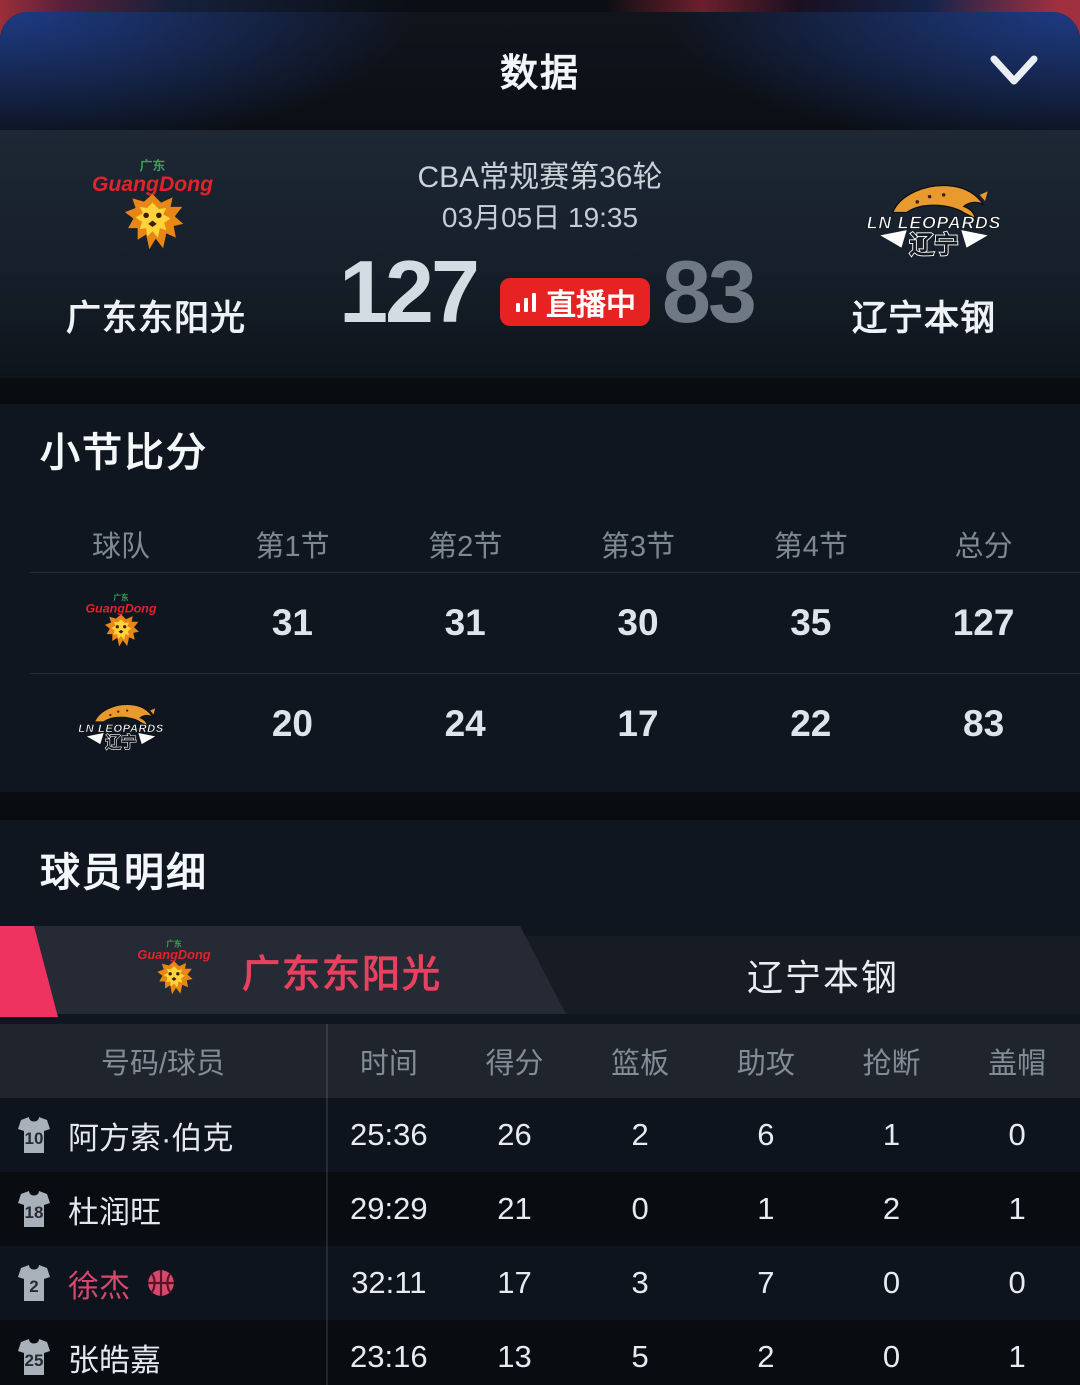 The height and width of the screenshot is (1385, 1080). What do you see at coordinates (810, 547) in the screenshot?
I see `quarter-header-4: 第4节` at bounding box center [810, 547].